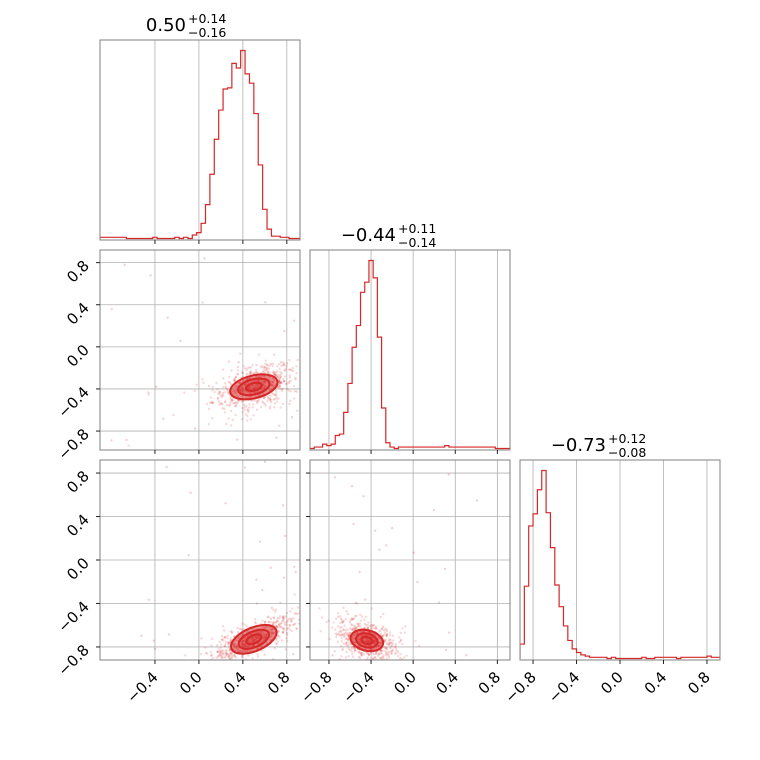 The image size is (760, 760). I want to click on y-tick-label: −0.4, so click(73, 617).